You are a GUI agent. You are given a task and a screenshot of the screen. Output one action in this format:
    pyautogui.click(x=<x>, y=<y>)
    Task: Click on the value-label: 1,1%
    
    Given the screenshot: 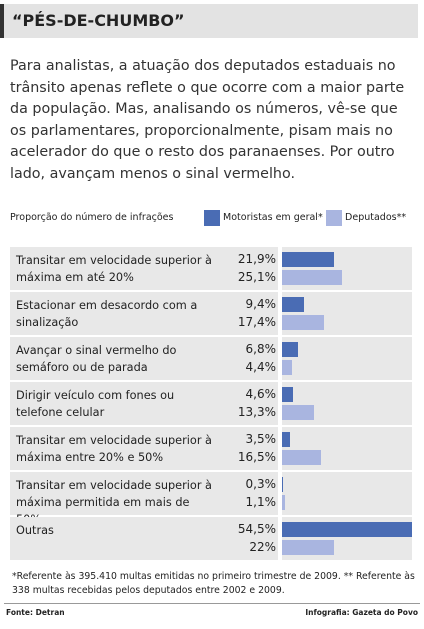 What is the action you would take?
    pyautogui.click(x=261, y=502)
    